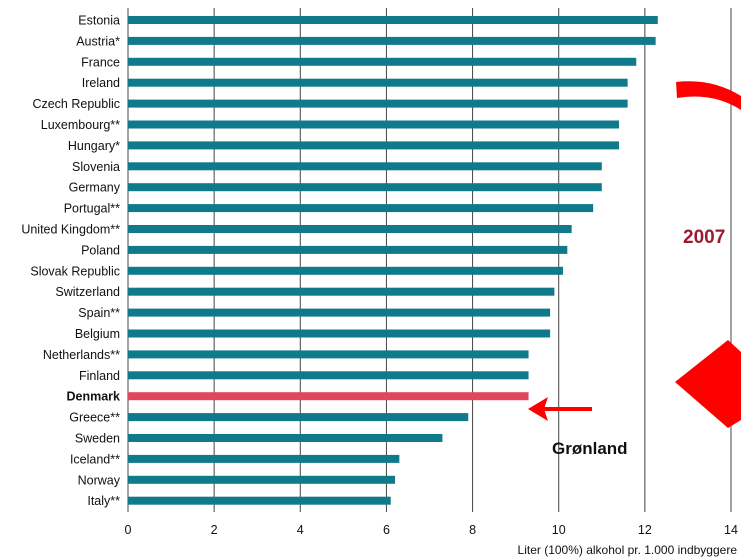  What do you see at coordinates (92, 209) in the screenshot?
I see `category-label: Portugal**` at bounding box center [92, 209].